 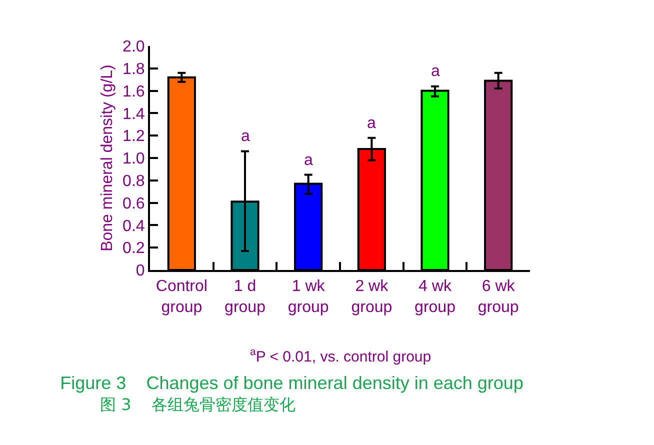 What do you see at coordinates (498, 297) in the screenshot?
I see `x-tick-label: 6 wk group` at bounding box center [498, 297].